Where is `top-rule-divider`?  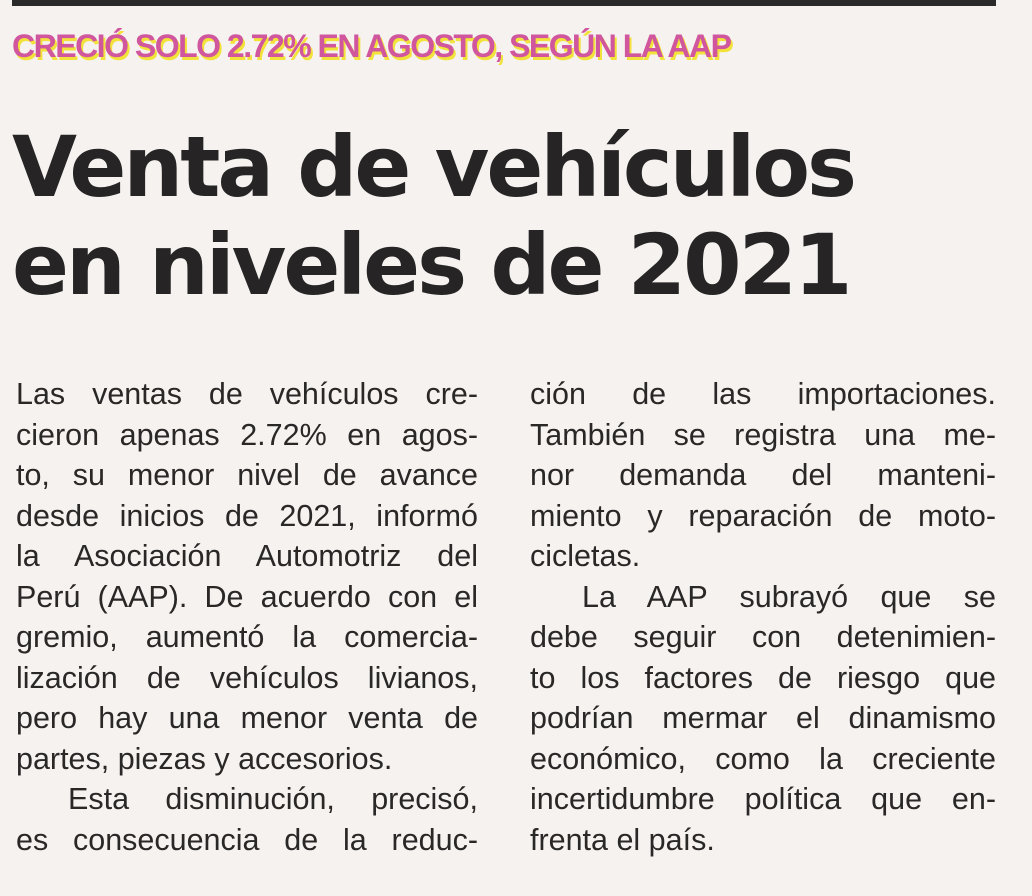 top-rule-divider is located at coordinates (504, 3).